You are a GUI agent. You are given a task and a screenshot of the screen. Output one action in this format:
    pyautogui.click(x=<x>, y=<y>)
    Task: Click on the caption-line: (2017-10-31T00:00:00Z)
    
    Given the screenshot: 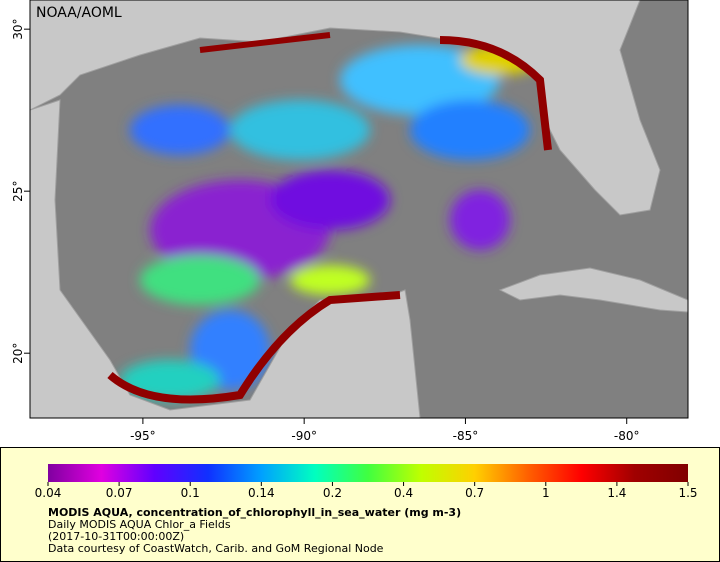 What is the action you would take?
    pyautogui.click(x=116, y=536)
    